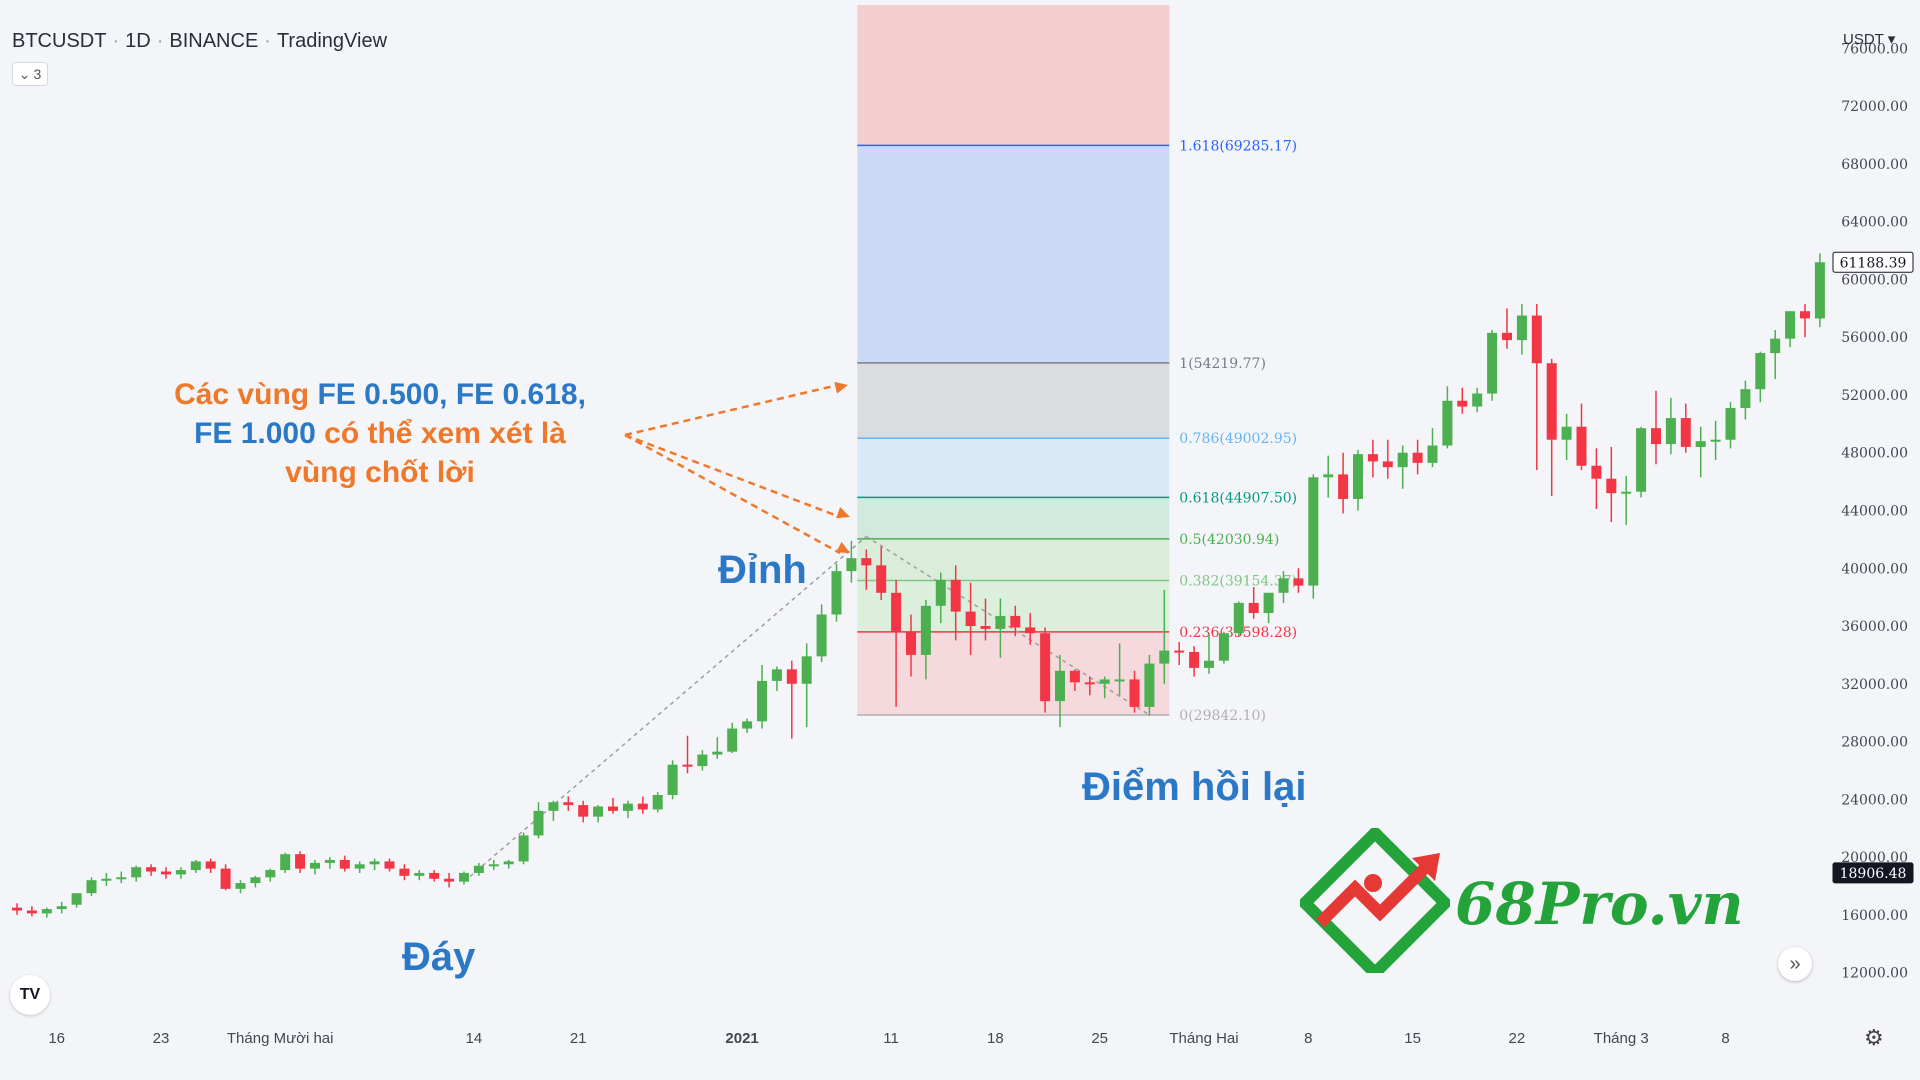  I want to click on indicators-toggle-button: ⌄ 3, so click(30, 74).